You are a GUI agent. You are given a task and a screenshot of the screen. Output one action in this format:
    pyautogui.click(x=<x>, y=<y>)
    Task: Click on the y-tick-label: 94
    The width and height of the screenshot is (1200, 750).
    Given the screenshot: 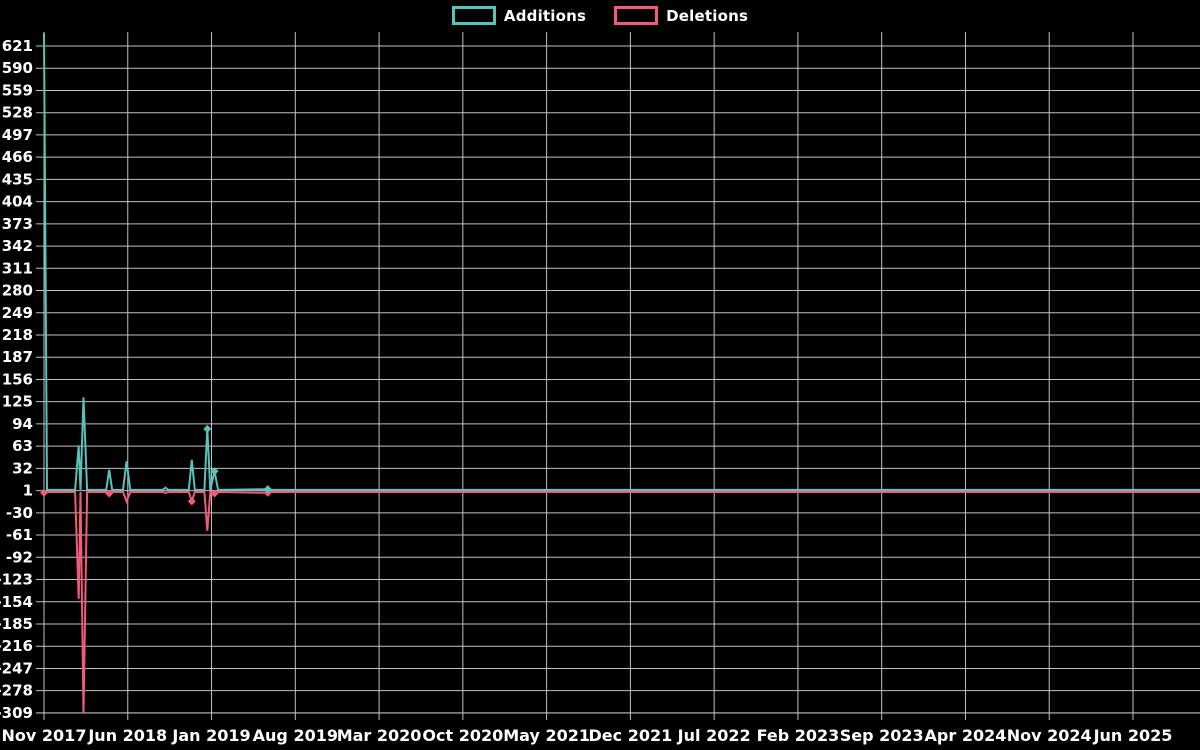 What is the action you would take?
    pyautogui.click(x=22, y=424)
    